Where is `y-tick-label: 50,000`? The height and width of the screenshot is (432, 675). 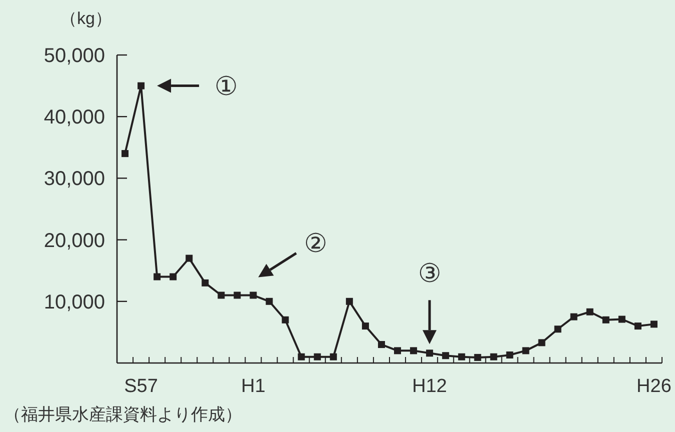
y-tick-label: 50,000 is located at coordinates (74, 56).